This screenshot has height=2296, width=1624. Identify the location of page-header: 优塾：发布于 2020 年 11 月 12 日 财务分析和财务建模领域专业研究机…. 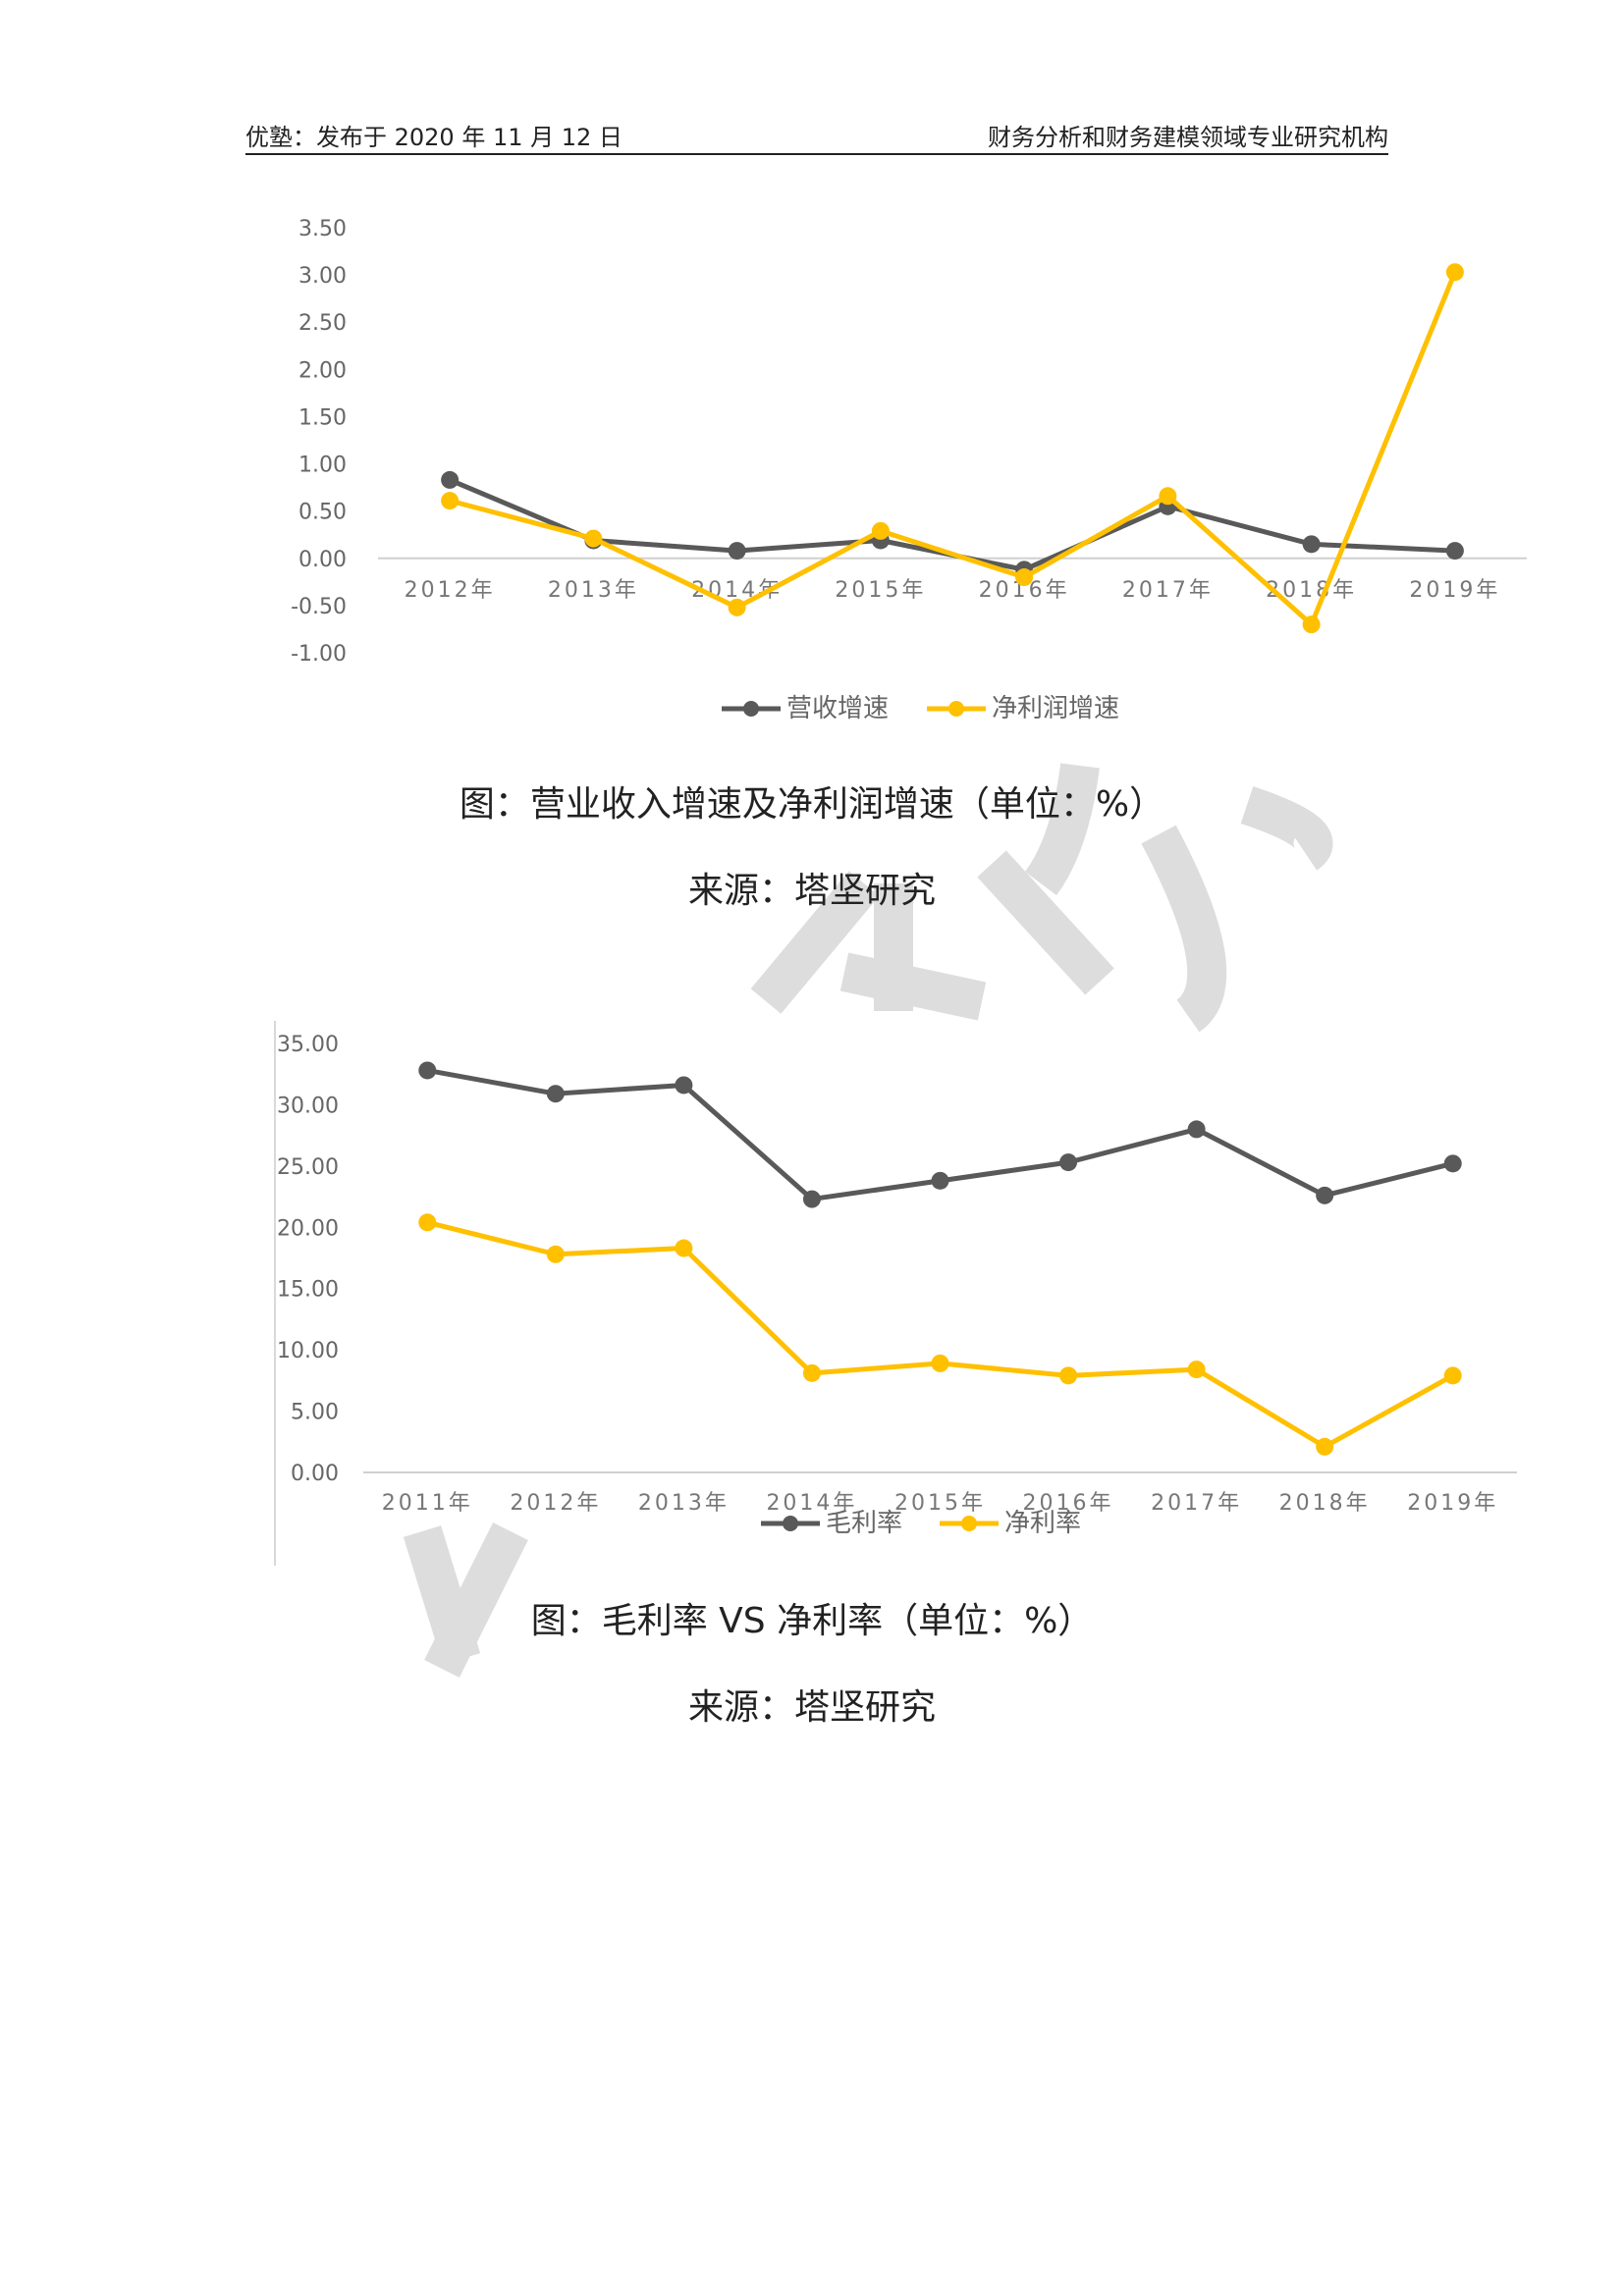
(816, 135).